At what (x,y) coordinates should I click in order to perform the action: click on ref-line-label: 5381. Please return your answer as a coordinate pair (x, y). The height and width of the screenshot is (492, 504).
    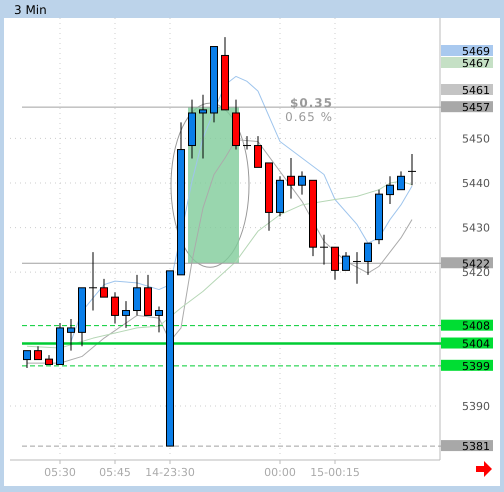
    Looking at the image, I should click on (476, 447).